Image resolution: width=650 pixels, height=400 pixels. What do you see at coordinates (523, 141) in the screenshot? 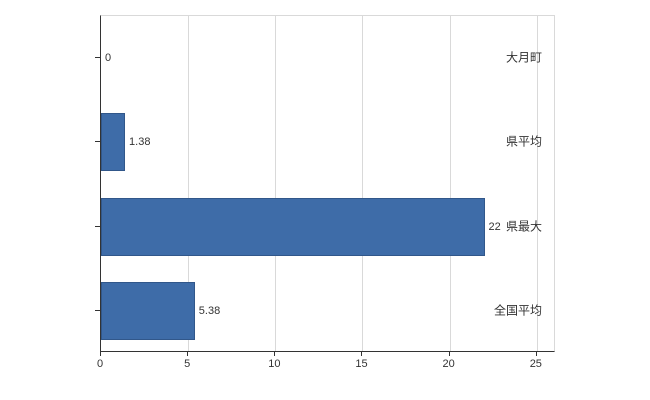
I see `category-label: 県平均` at bounding box center [523, 141].